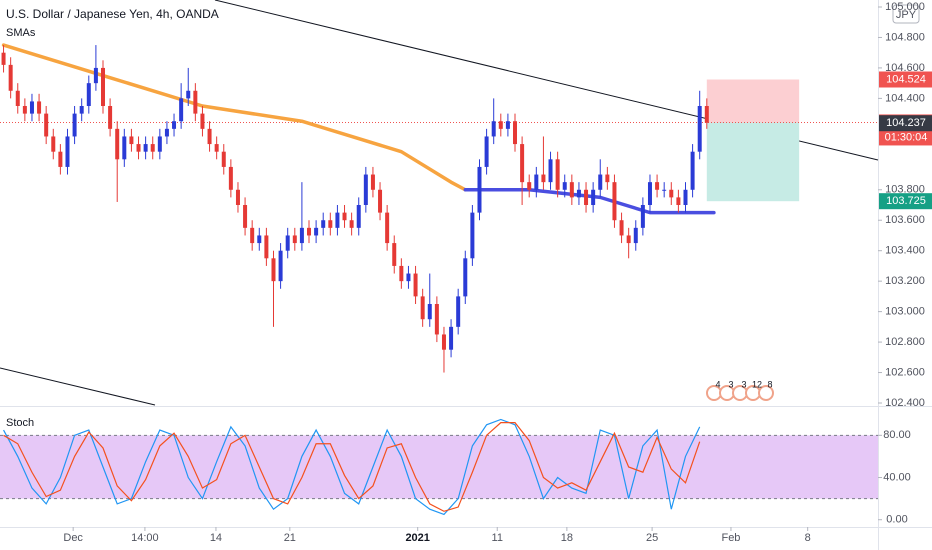  I want to click on x-tick-label: 11, so click(497, 538).